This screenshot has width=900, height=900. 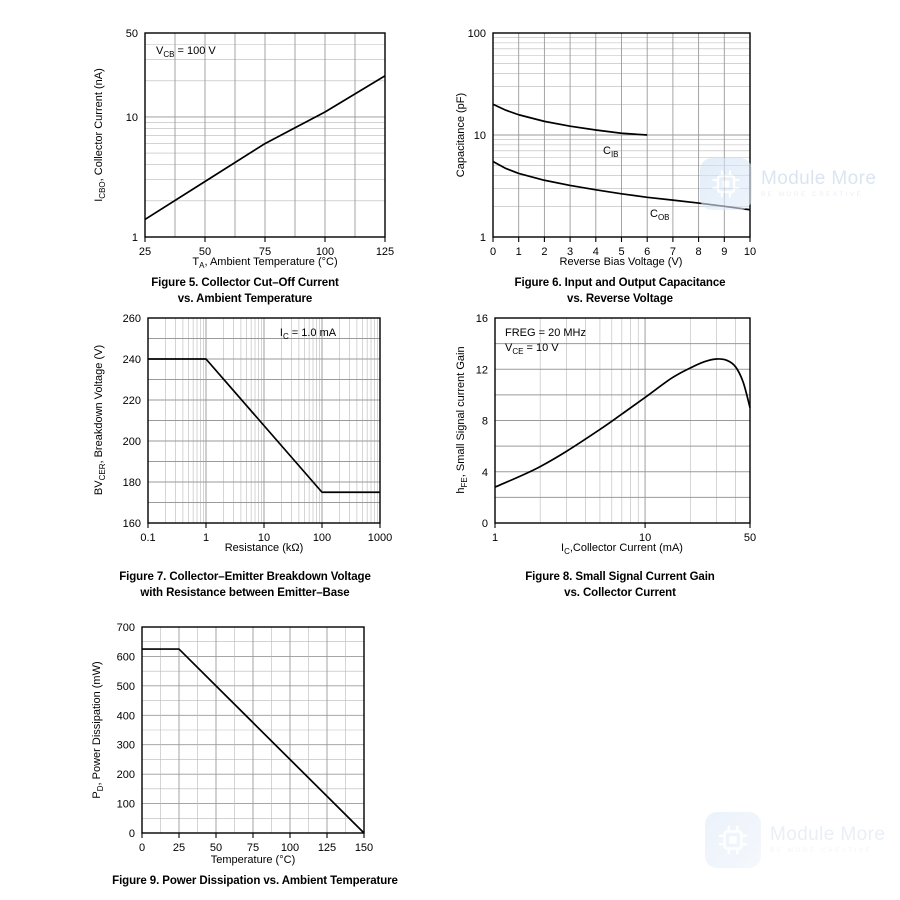 What do you see at coordinates (821, 851) in the screenshot?
I see `watermark-bottom-tagline: BE MORE CREATIVE` at bounding box center [821, 851].